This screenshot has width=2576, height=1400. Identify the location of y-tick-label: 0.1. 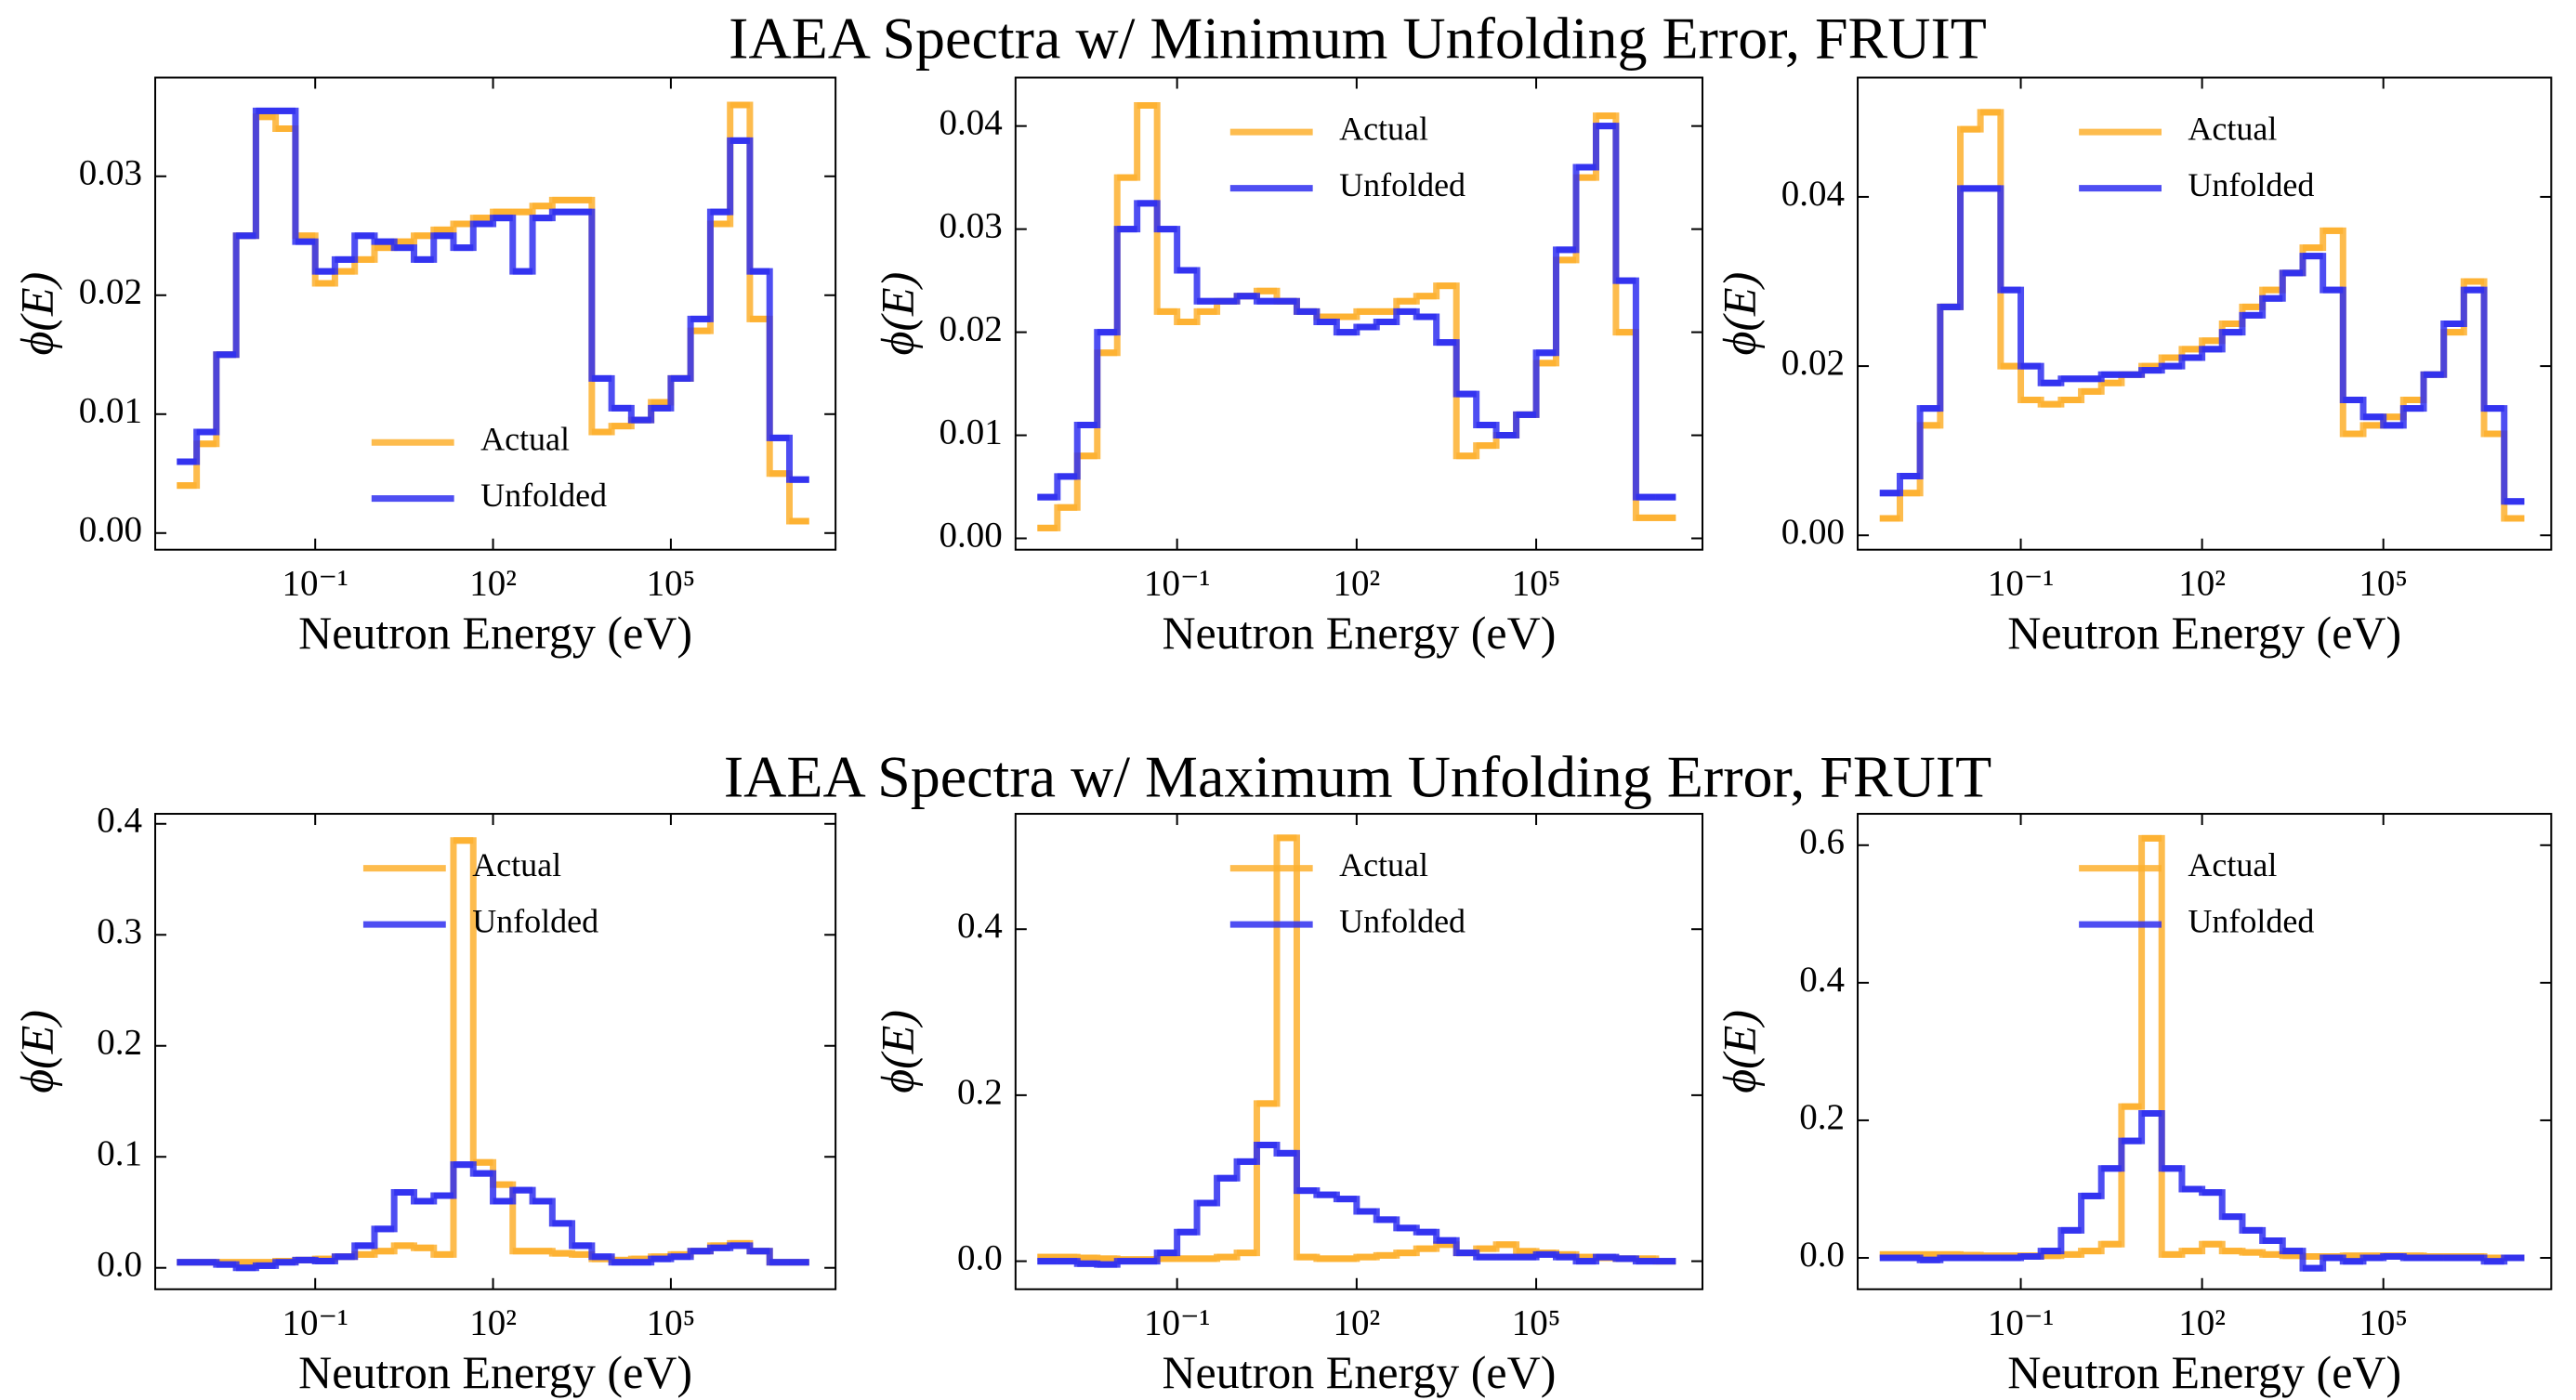
(119, 1153).